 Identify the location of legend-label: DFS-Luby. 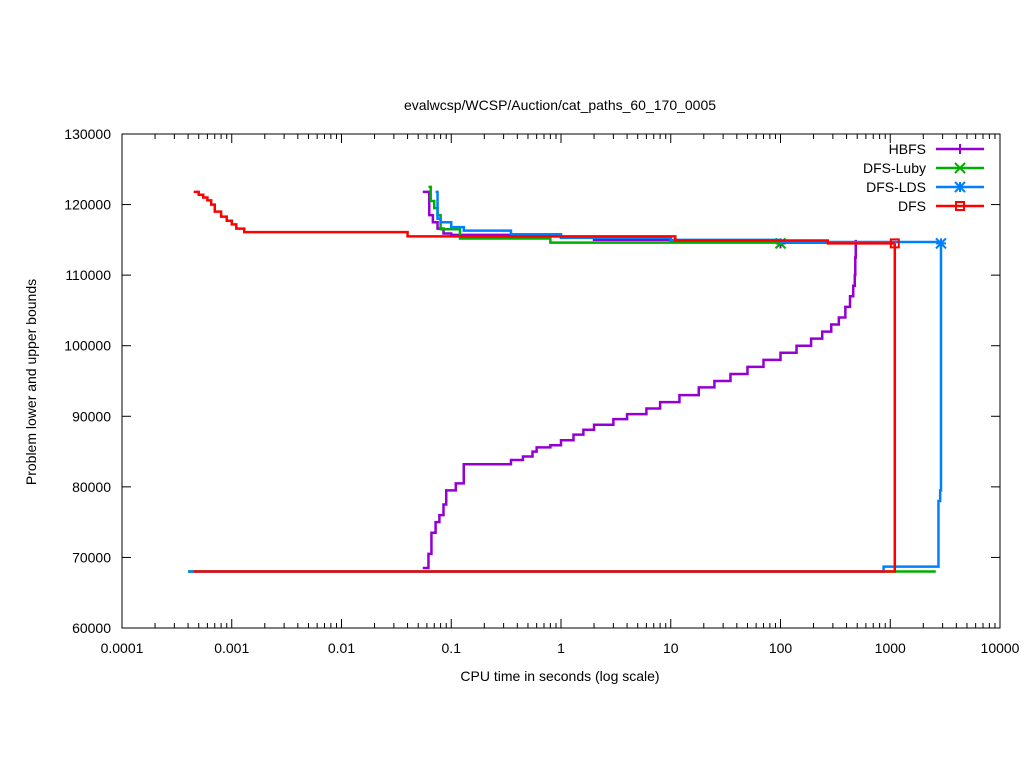
(894, 168).